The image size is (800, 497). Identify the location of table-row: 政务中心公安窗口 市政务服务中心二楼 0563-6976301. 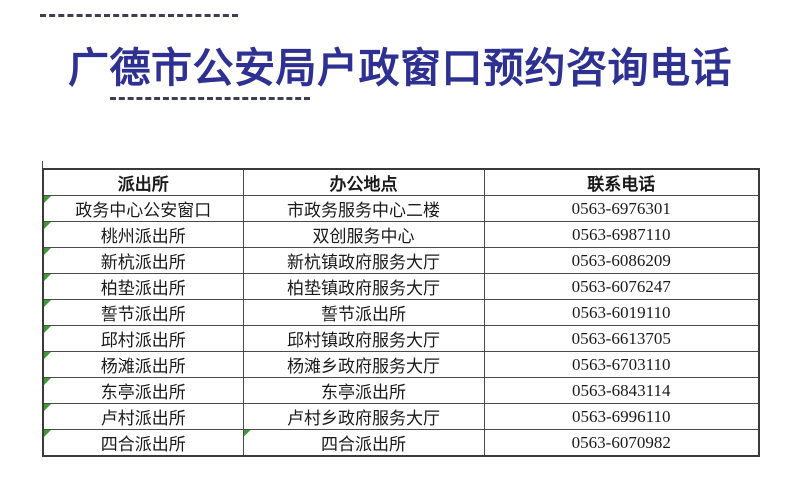
(401, 208).